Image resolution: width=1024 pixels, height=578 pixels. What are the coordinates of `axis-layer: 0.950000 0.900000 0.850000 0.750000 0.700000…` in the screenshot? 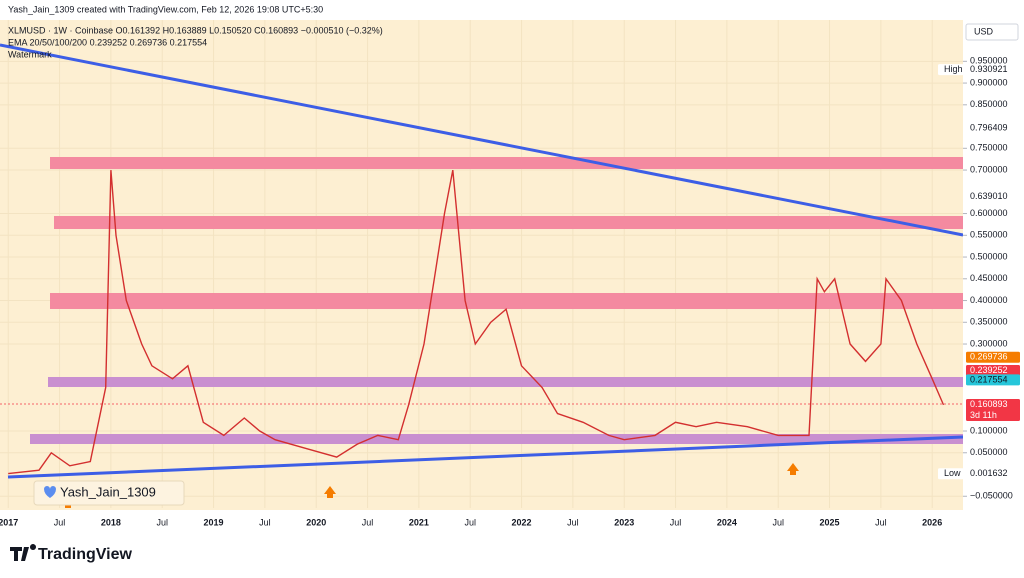 It's located at (979, 278).